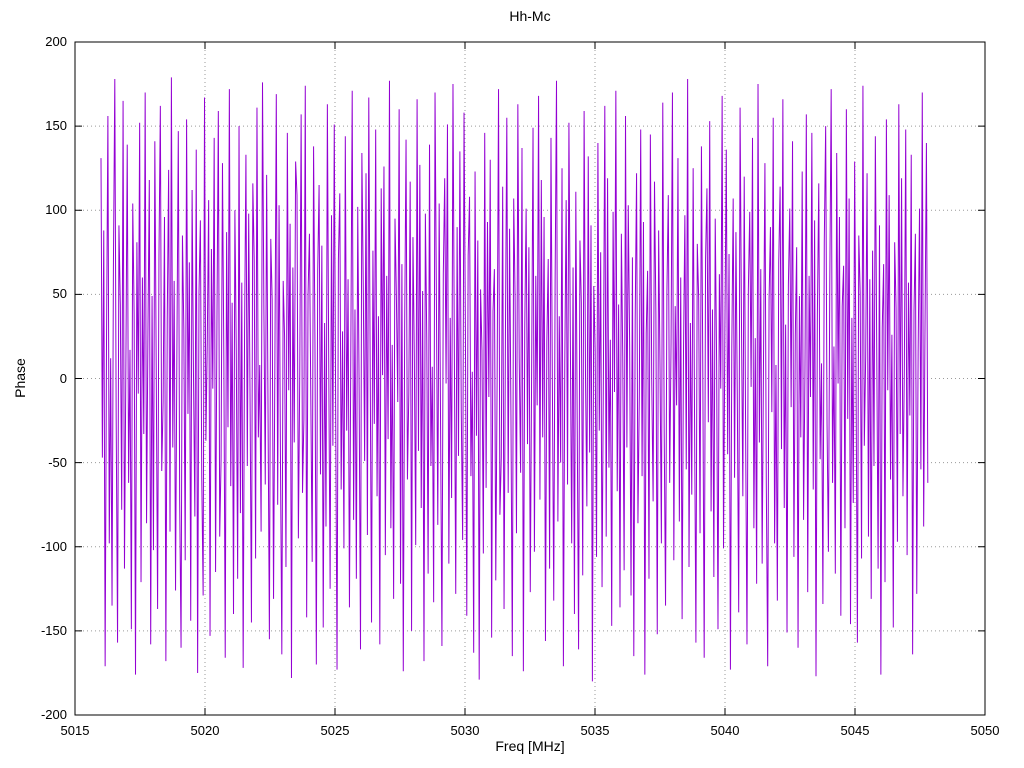  Describe the element at coordinates (53, 546) in the screenshot. I see `y-tick-label: -100` at that location.